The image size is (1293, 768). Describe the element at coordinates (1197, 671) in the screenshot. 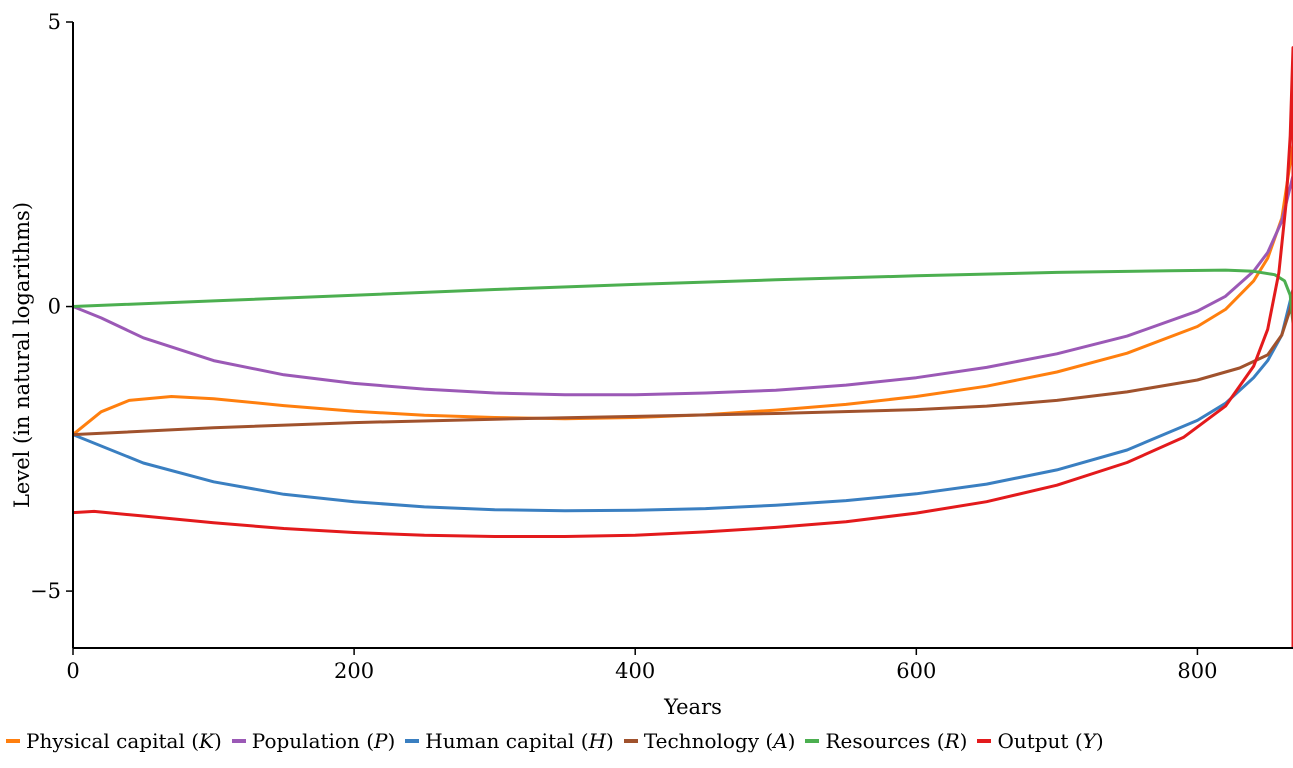

I see `x-tick-label: 800` at that location.